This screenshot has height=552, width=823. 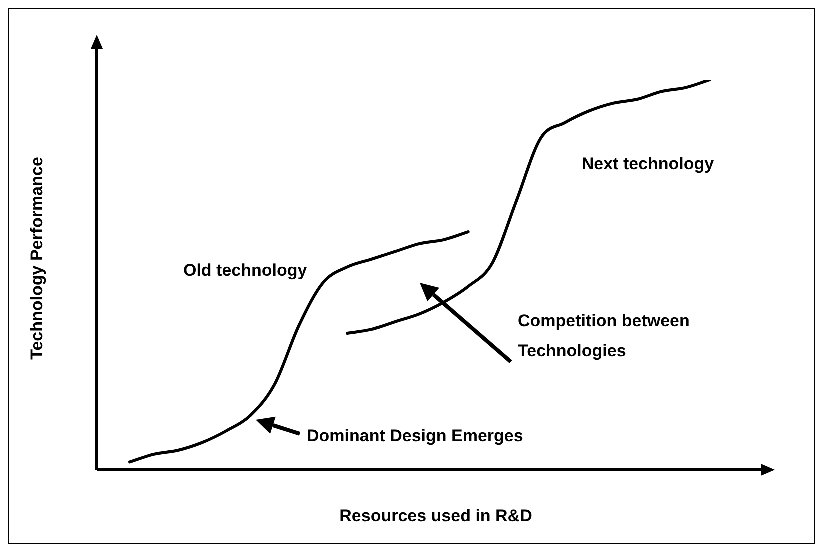 I want to click on x-axis-title: Resources used in R&D, so click(x=436, y=516).